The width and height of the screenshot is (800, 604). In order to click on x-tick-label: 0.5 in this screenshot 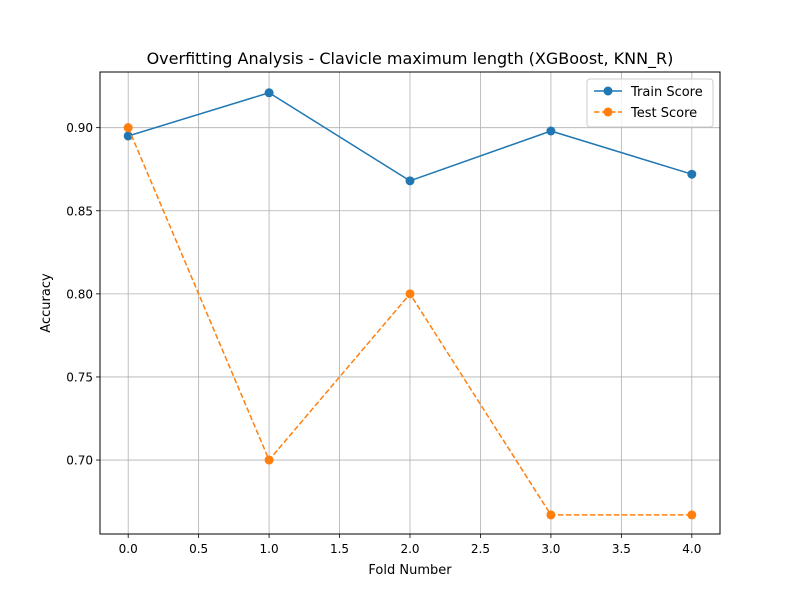, I will do `click(198, 549)`.